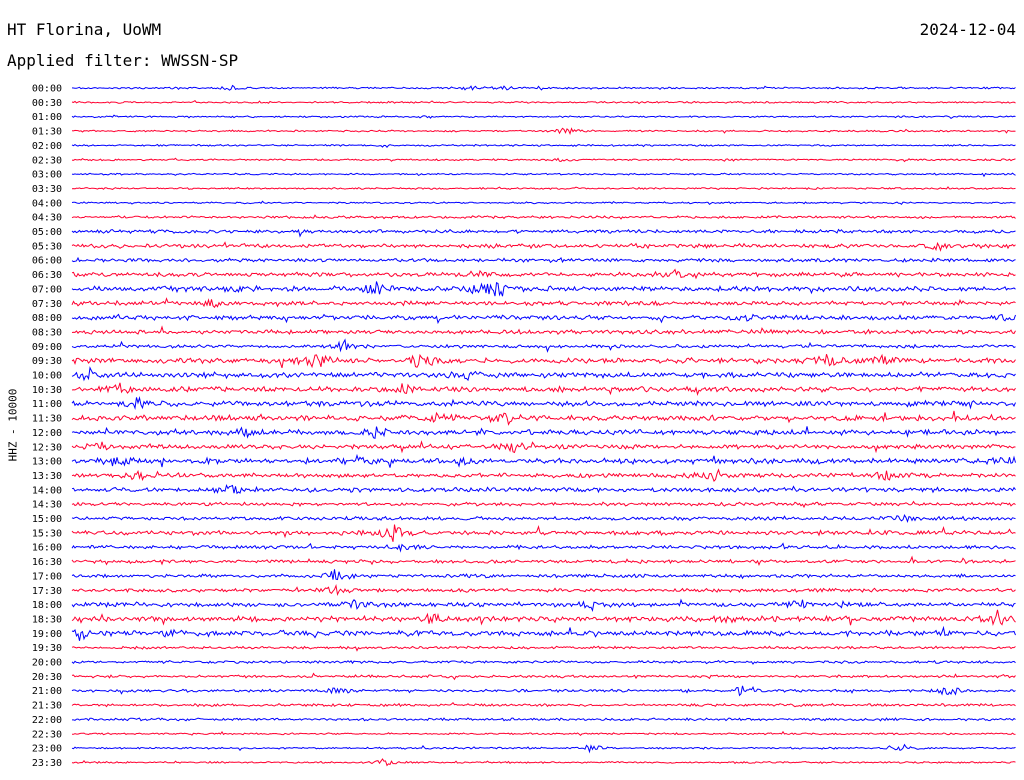 The width and height of the screenshot is (1024, 780). What do you see at coordinates (47, 390) in the screenshot?
I see `row-time-label: 10:30` at bounding box center [47, 390].